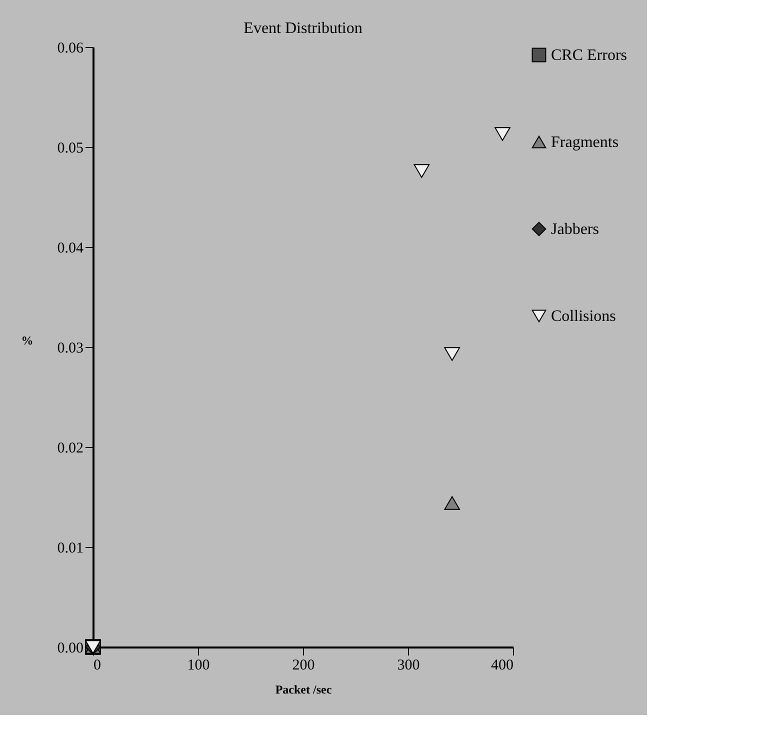 The width and height of the screenshot is (762, 748). Describe the element at coordinates (70, 48) in the screenshot. I see `y-tick-label: 0.06` at that location.